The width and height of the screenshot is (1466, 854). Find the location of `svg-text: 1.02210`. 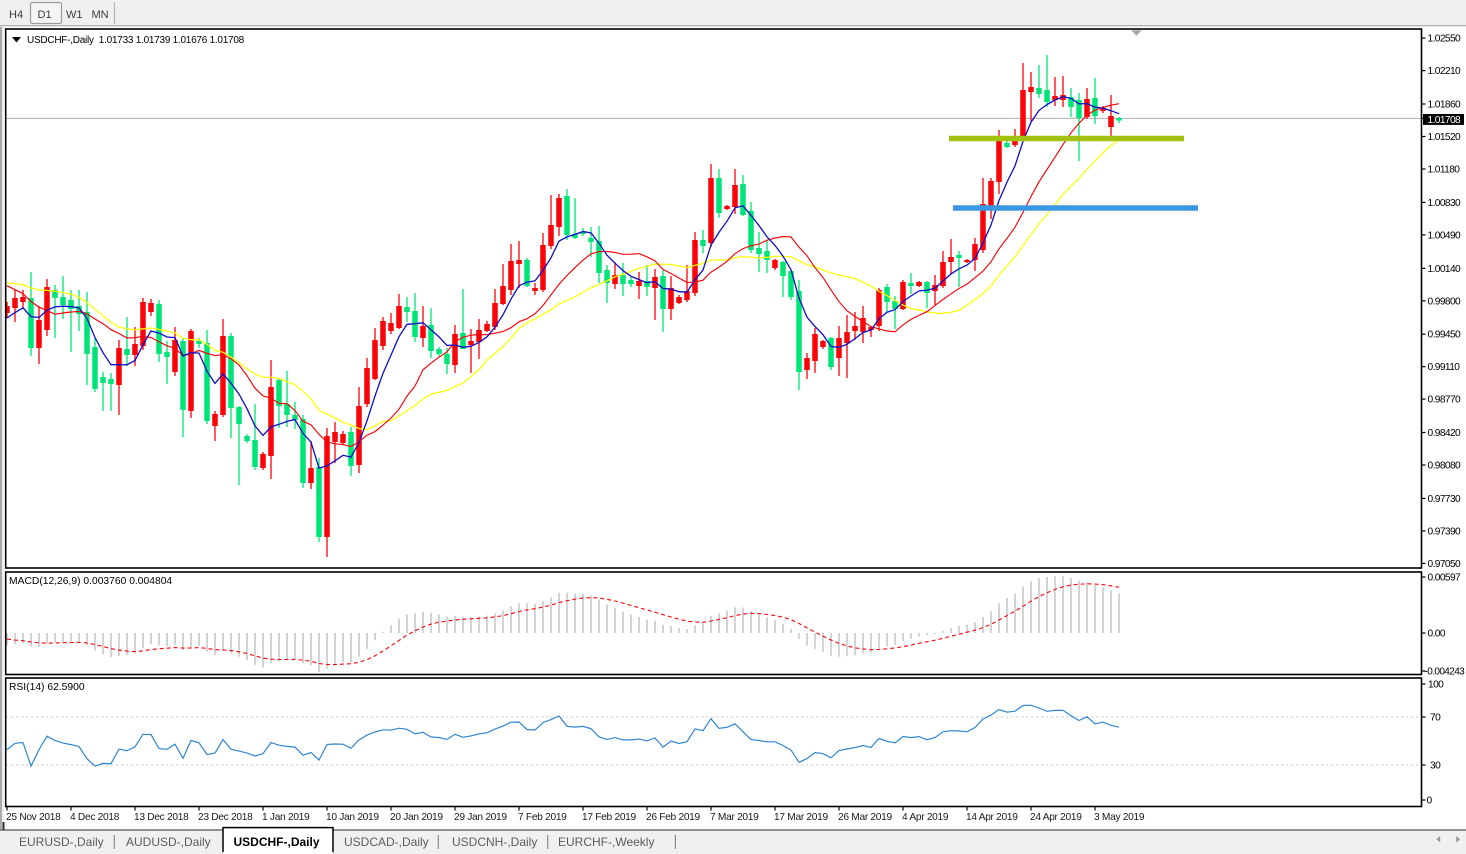

svg-text: 1.02210 is located at coordinates (1445, 71).